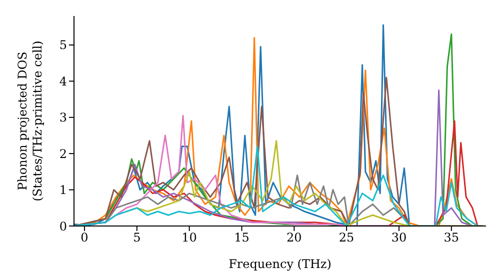 The width and height of the screenshot is (500, 280). I want to click on x-axis-title: Frequency (THz), so click(280, 264).